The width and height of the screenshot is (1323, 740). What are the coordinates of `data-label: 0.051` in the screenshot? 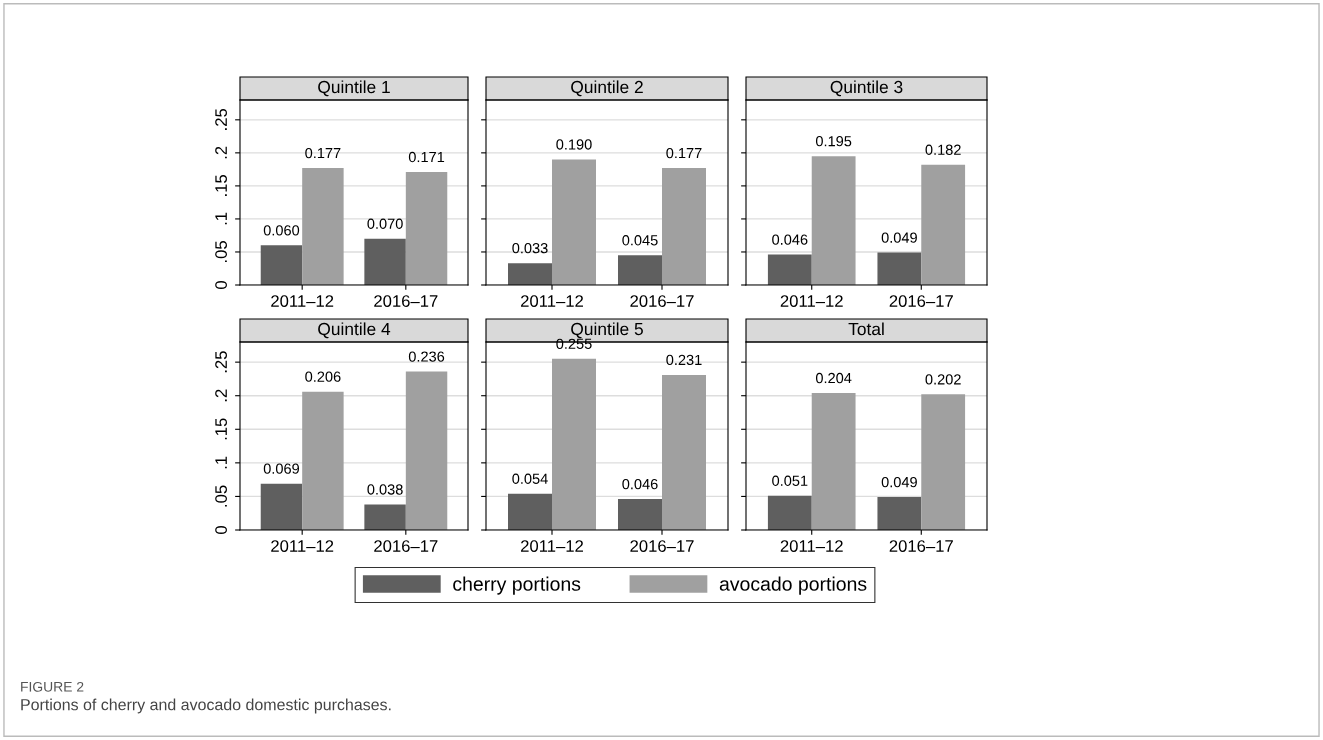 It's located at (790, 480).